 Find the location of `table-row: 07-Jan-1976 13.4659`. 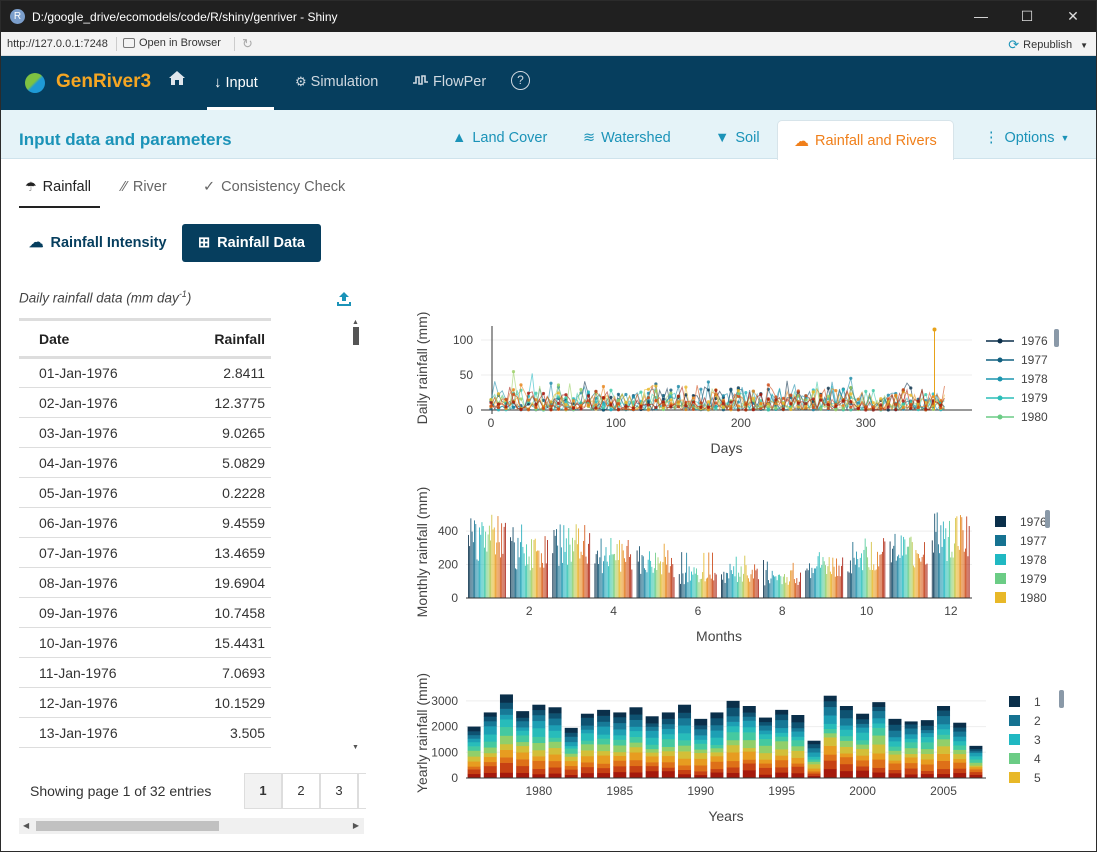

table-row: 07-Jan-1976 13.4659 is located at coordinates (145, 552).